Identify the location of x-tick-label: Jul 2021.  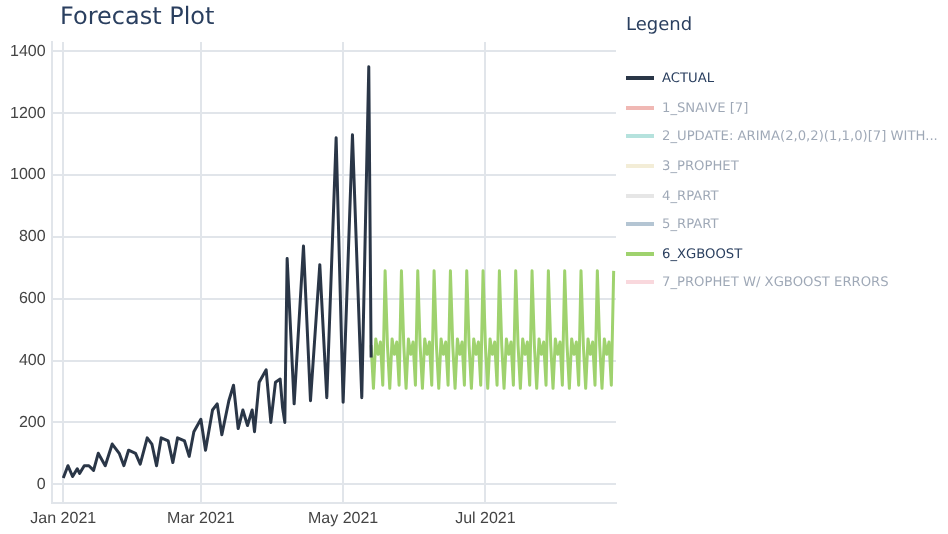
(486, 517).